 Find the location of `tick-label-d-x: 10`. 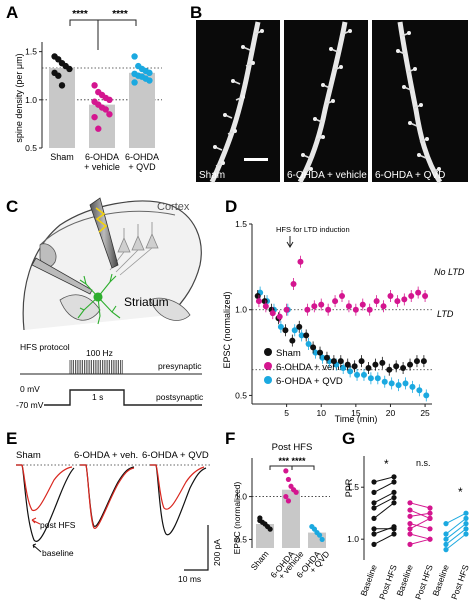

tick-label-d-x: 10 is located at coordinates (321, 413).